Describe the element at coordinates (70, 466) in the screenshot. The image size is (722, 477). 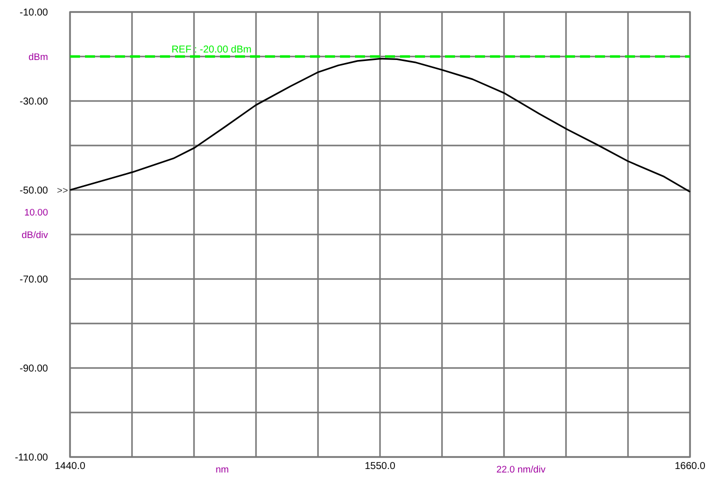
I see `x-tick-label: 1440.0` at that location.